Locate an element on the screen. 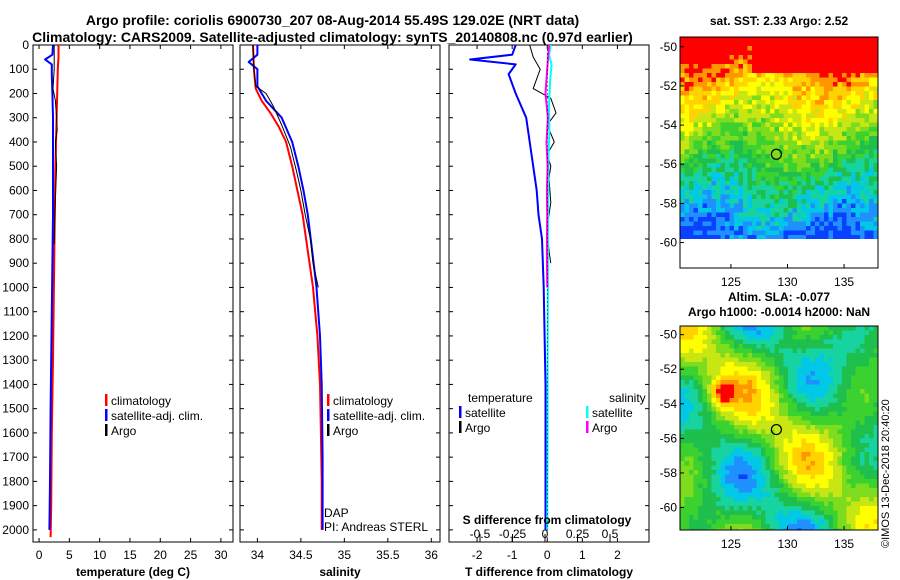  depth-tick-label: 700 is located at coordinates (19, 215).